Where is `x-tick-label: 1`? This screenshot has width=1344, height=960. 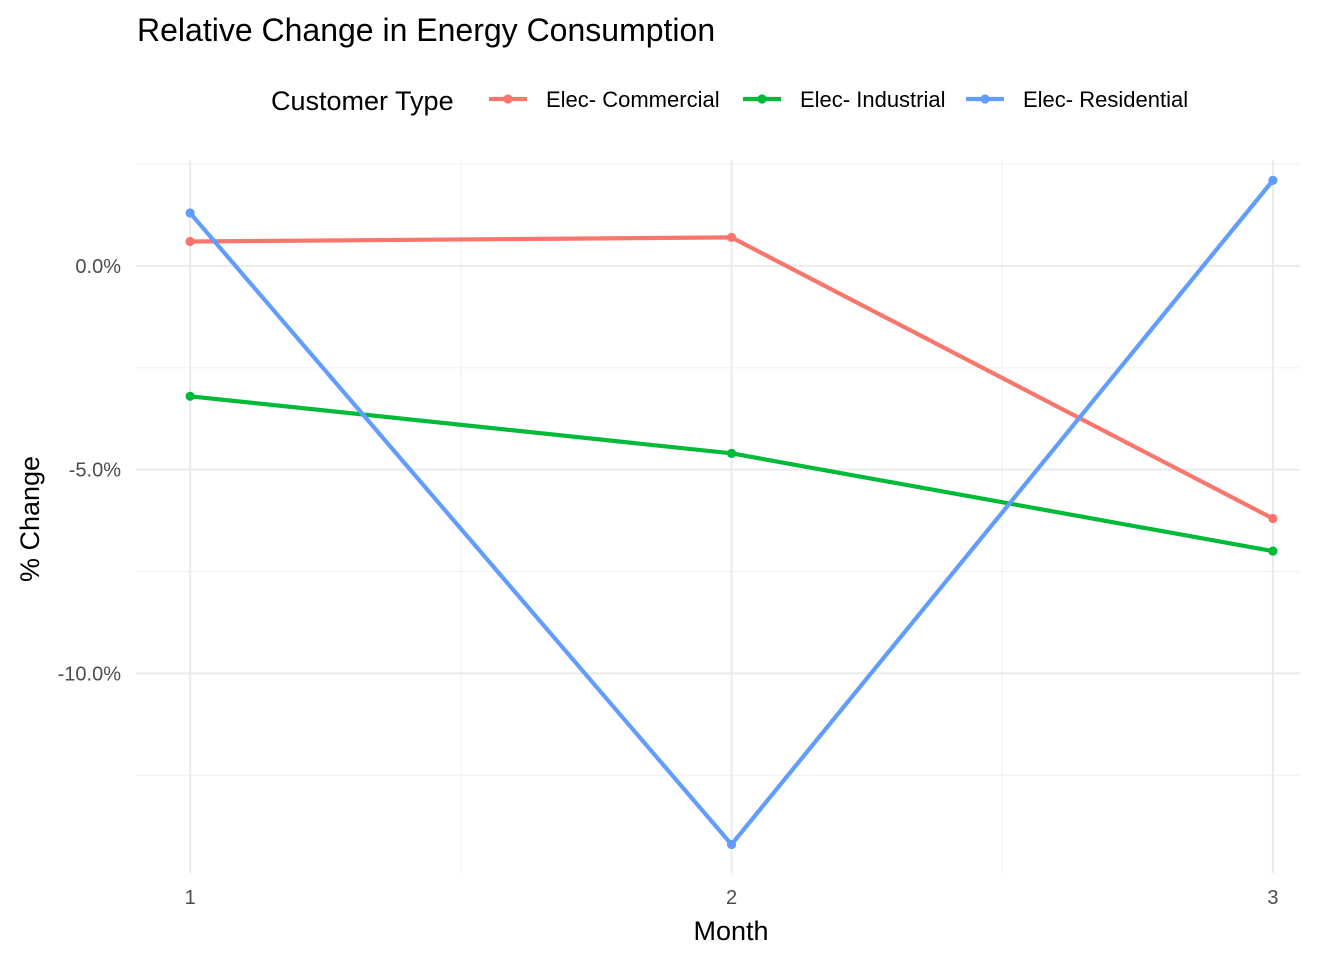
x-tick-label: 1 is located at coordinates (190, 898).